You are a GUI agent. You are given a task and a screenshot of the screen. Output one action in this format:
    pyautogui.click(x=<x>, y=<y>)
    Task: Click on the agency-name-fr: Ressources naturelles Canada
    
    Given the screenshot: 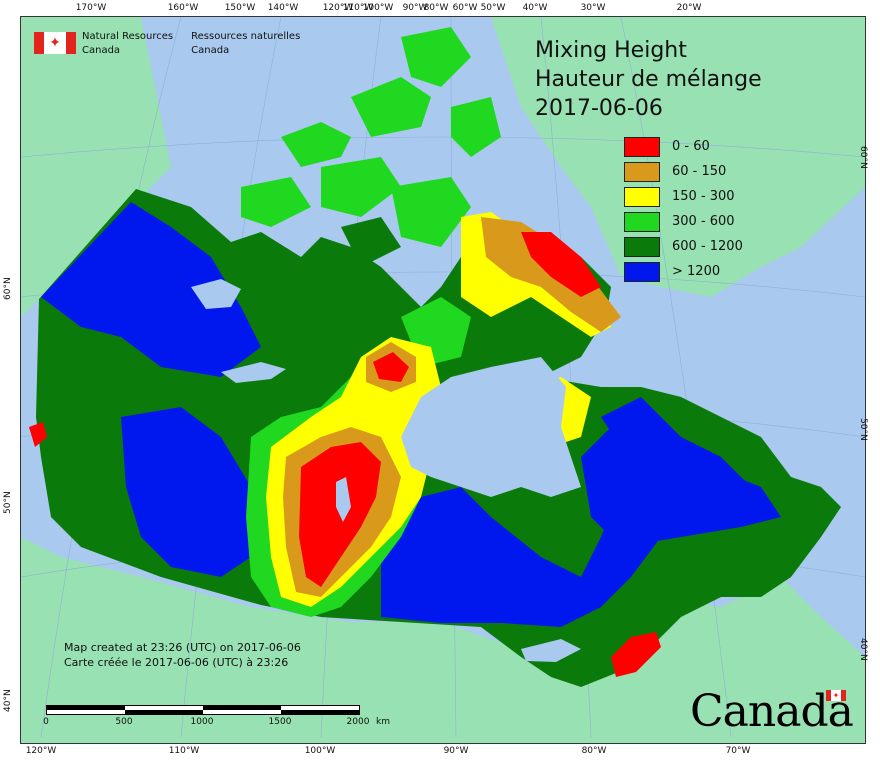 What is the action you would take?
    pyautogui.click(x=245, y=44)
    